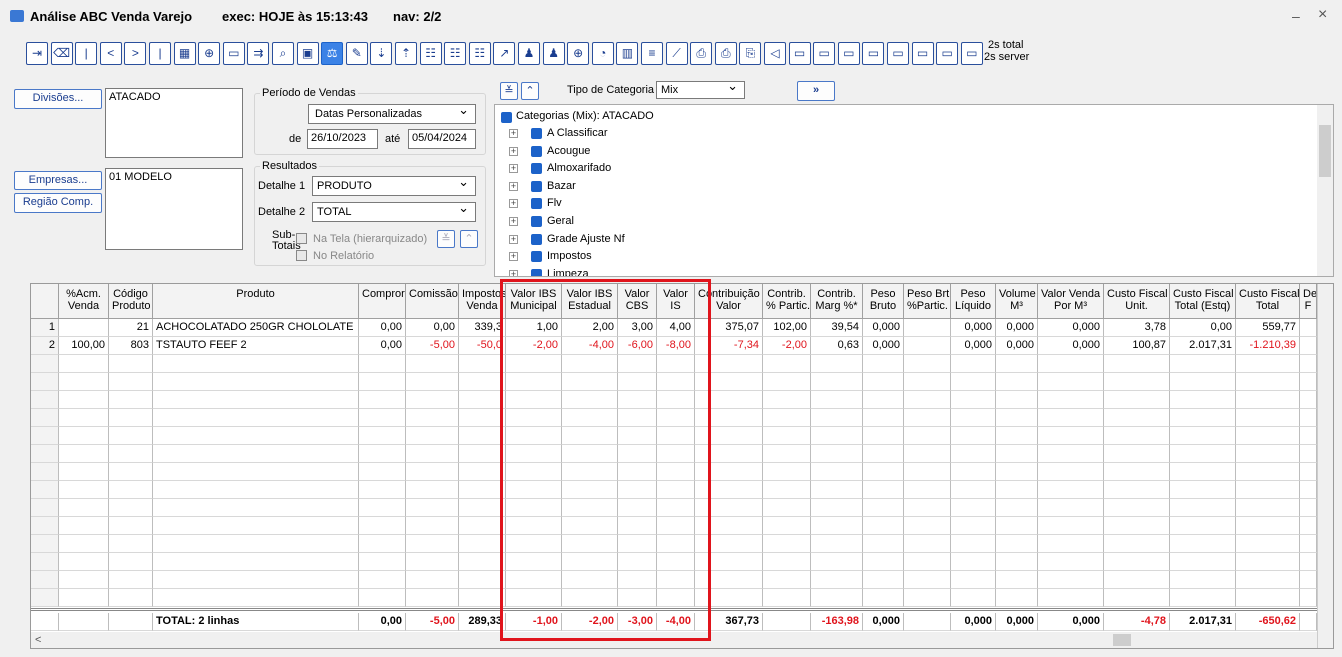 The width and height of the screenshot is (1342, 657). I want to click on root-check, so click(506, 117).